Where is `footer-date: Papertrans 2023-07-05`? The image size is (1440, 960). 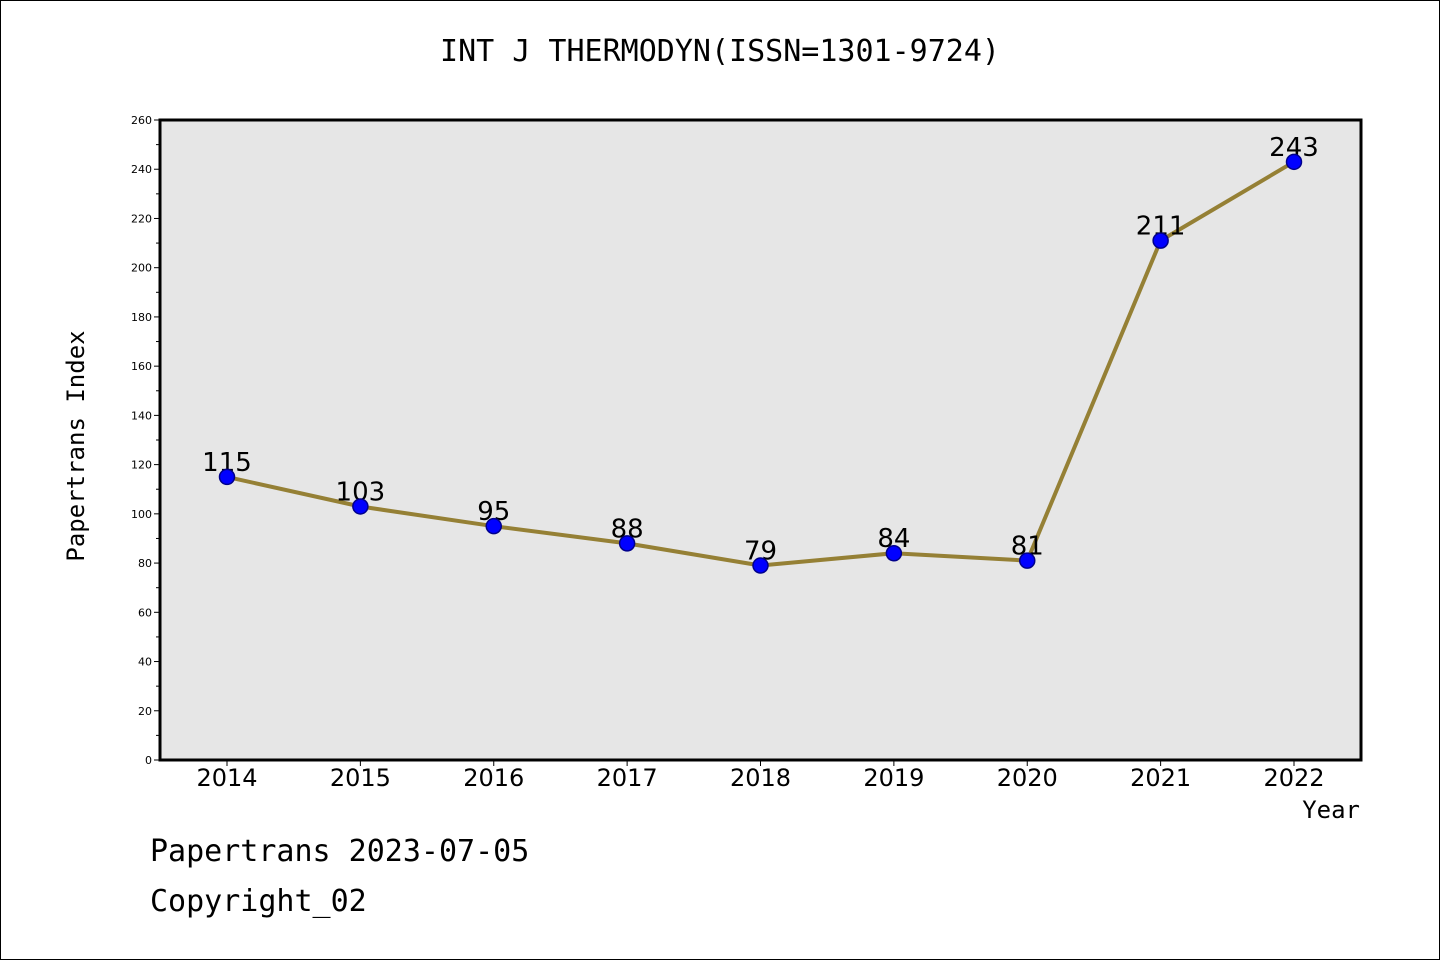 footer-date: Papertrans 2023-07-05 is located at coordinates (340, 851).